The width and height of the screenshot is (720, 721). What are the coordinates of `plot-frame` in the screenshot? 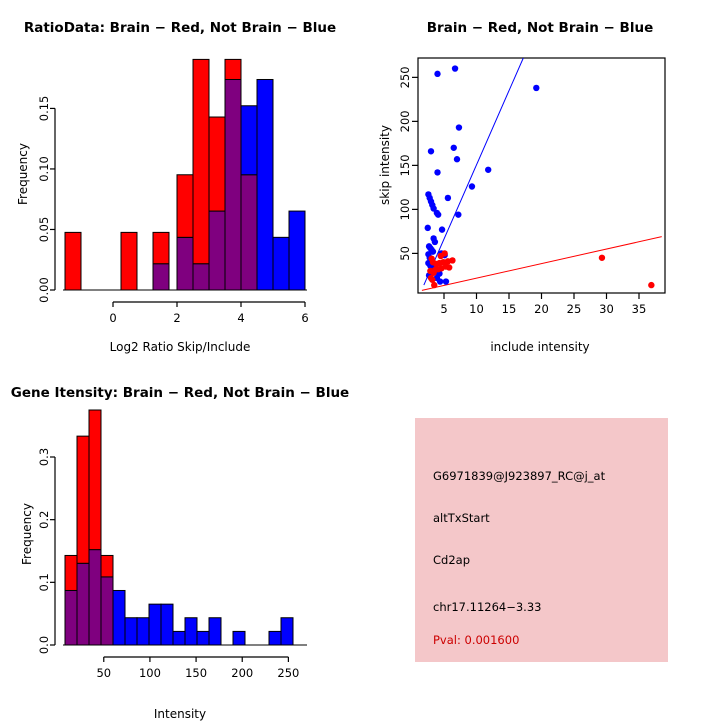 It's located at (541, 175).